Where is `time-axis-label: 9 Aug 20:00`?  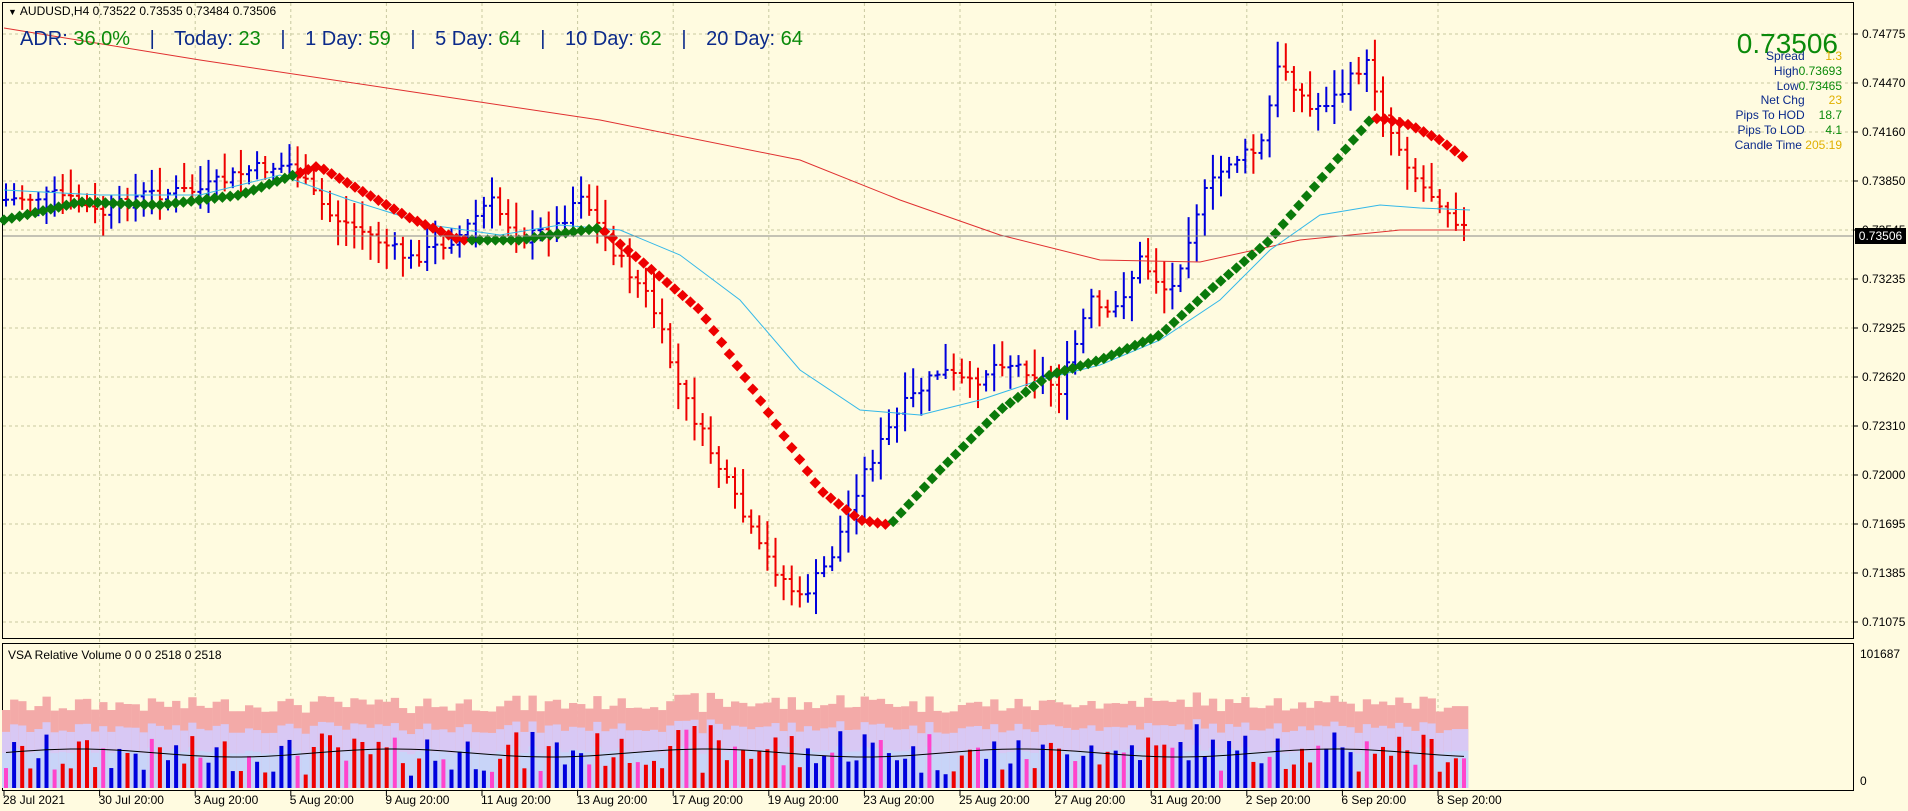
time-axis-label: 9 Aug 20:00 is located at coordinates (417, 800).